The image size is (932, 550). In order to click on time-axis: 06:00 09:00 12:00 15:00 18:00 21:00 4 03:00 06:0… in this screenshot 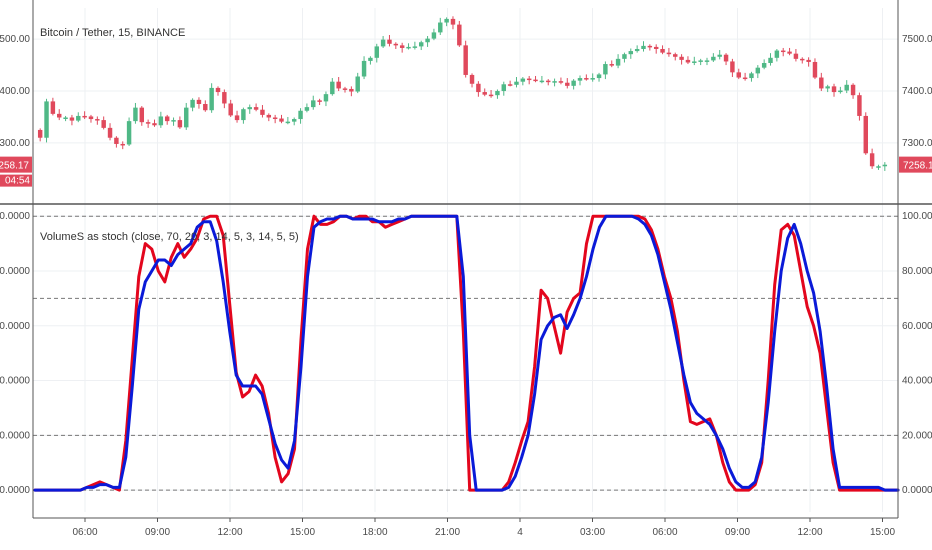, I will do `click(483, 528)`.